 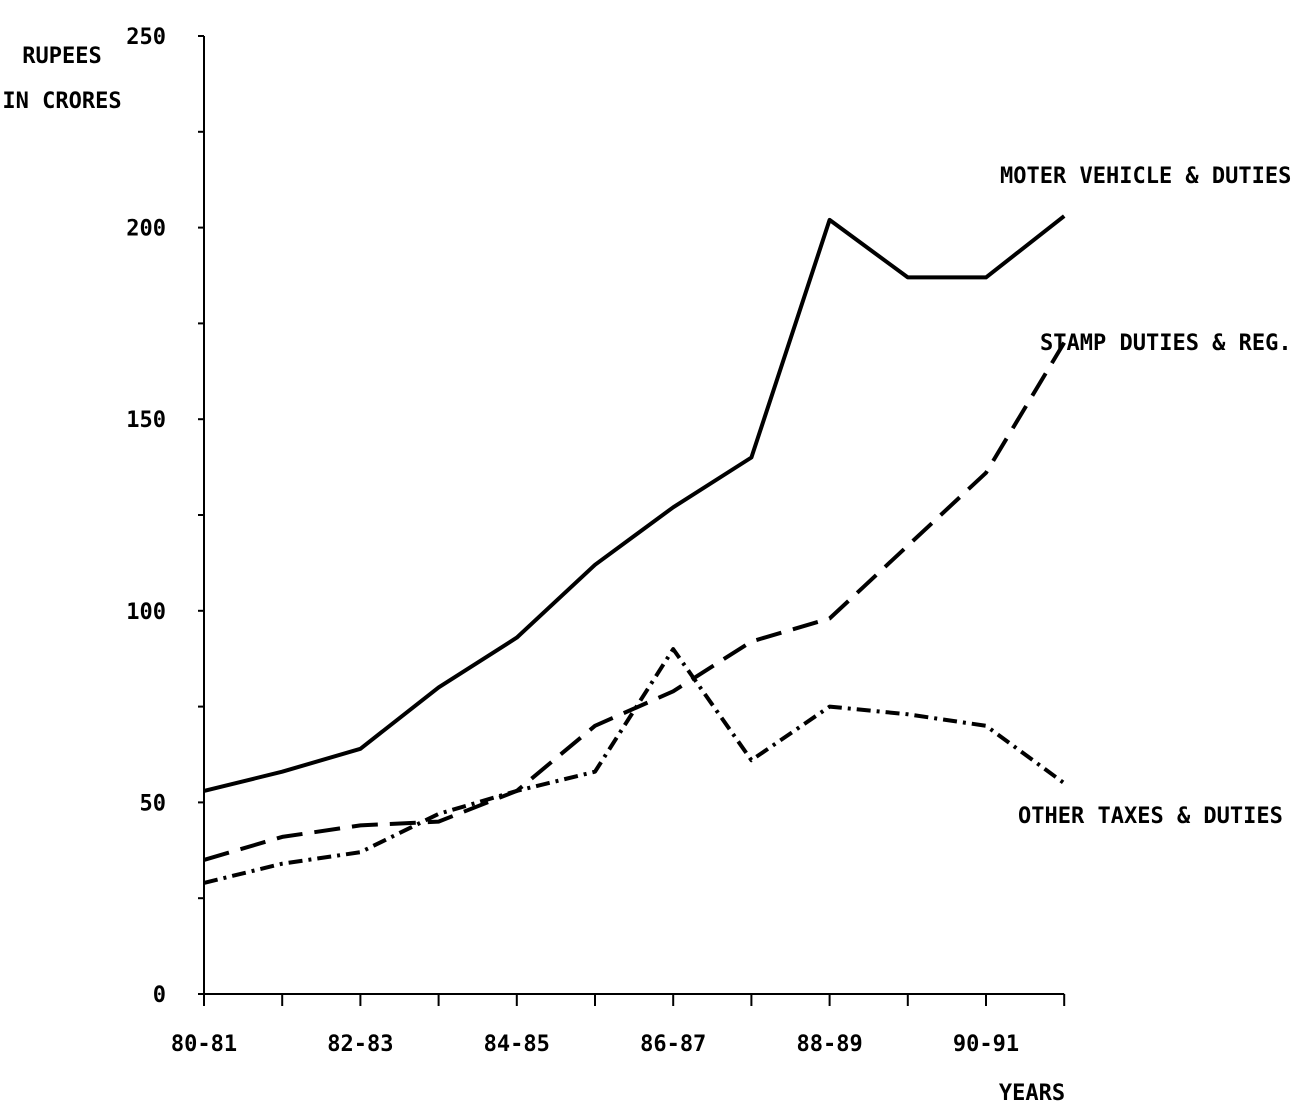 What do you see at coordinates (1145, 176) in the screenshot?
I see `series-label-motor-vehicle: MOTER VEHICLE & DUTIES` at bounding box center [1145, 176].